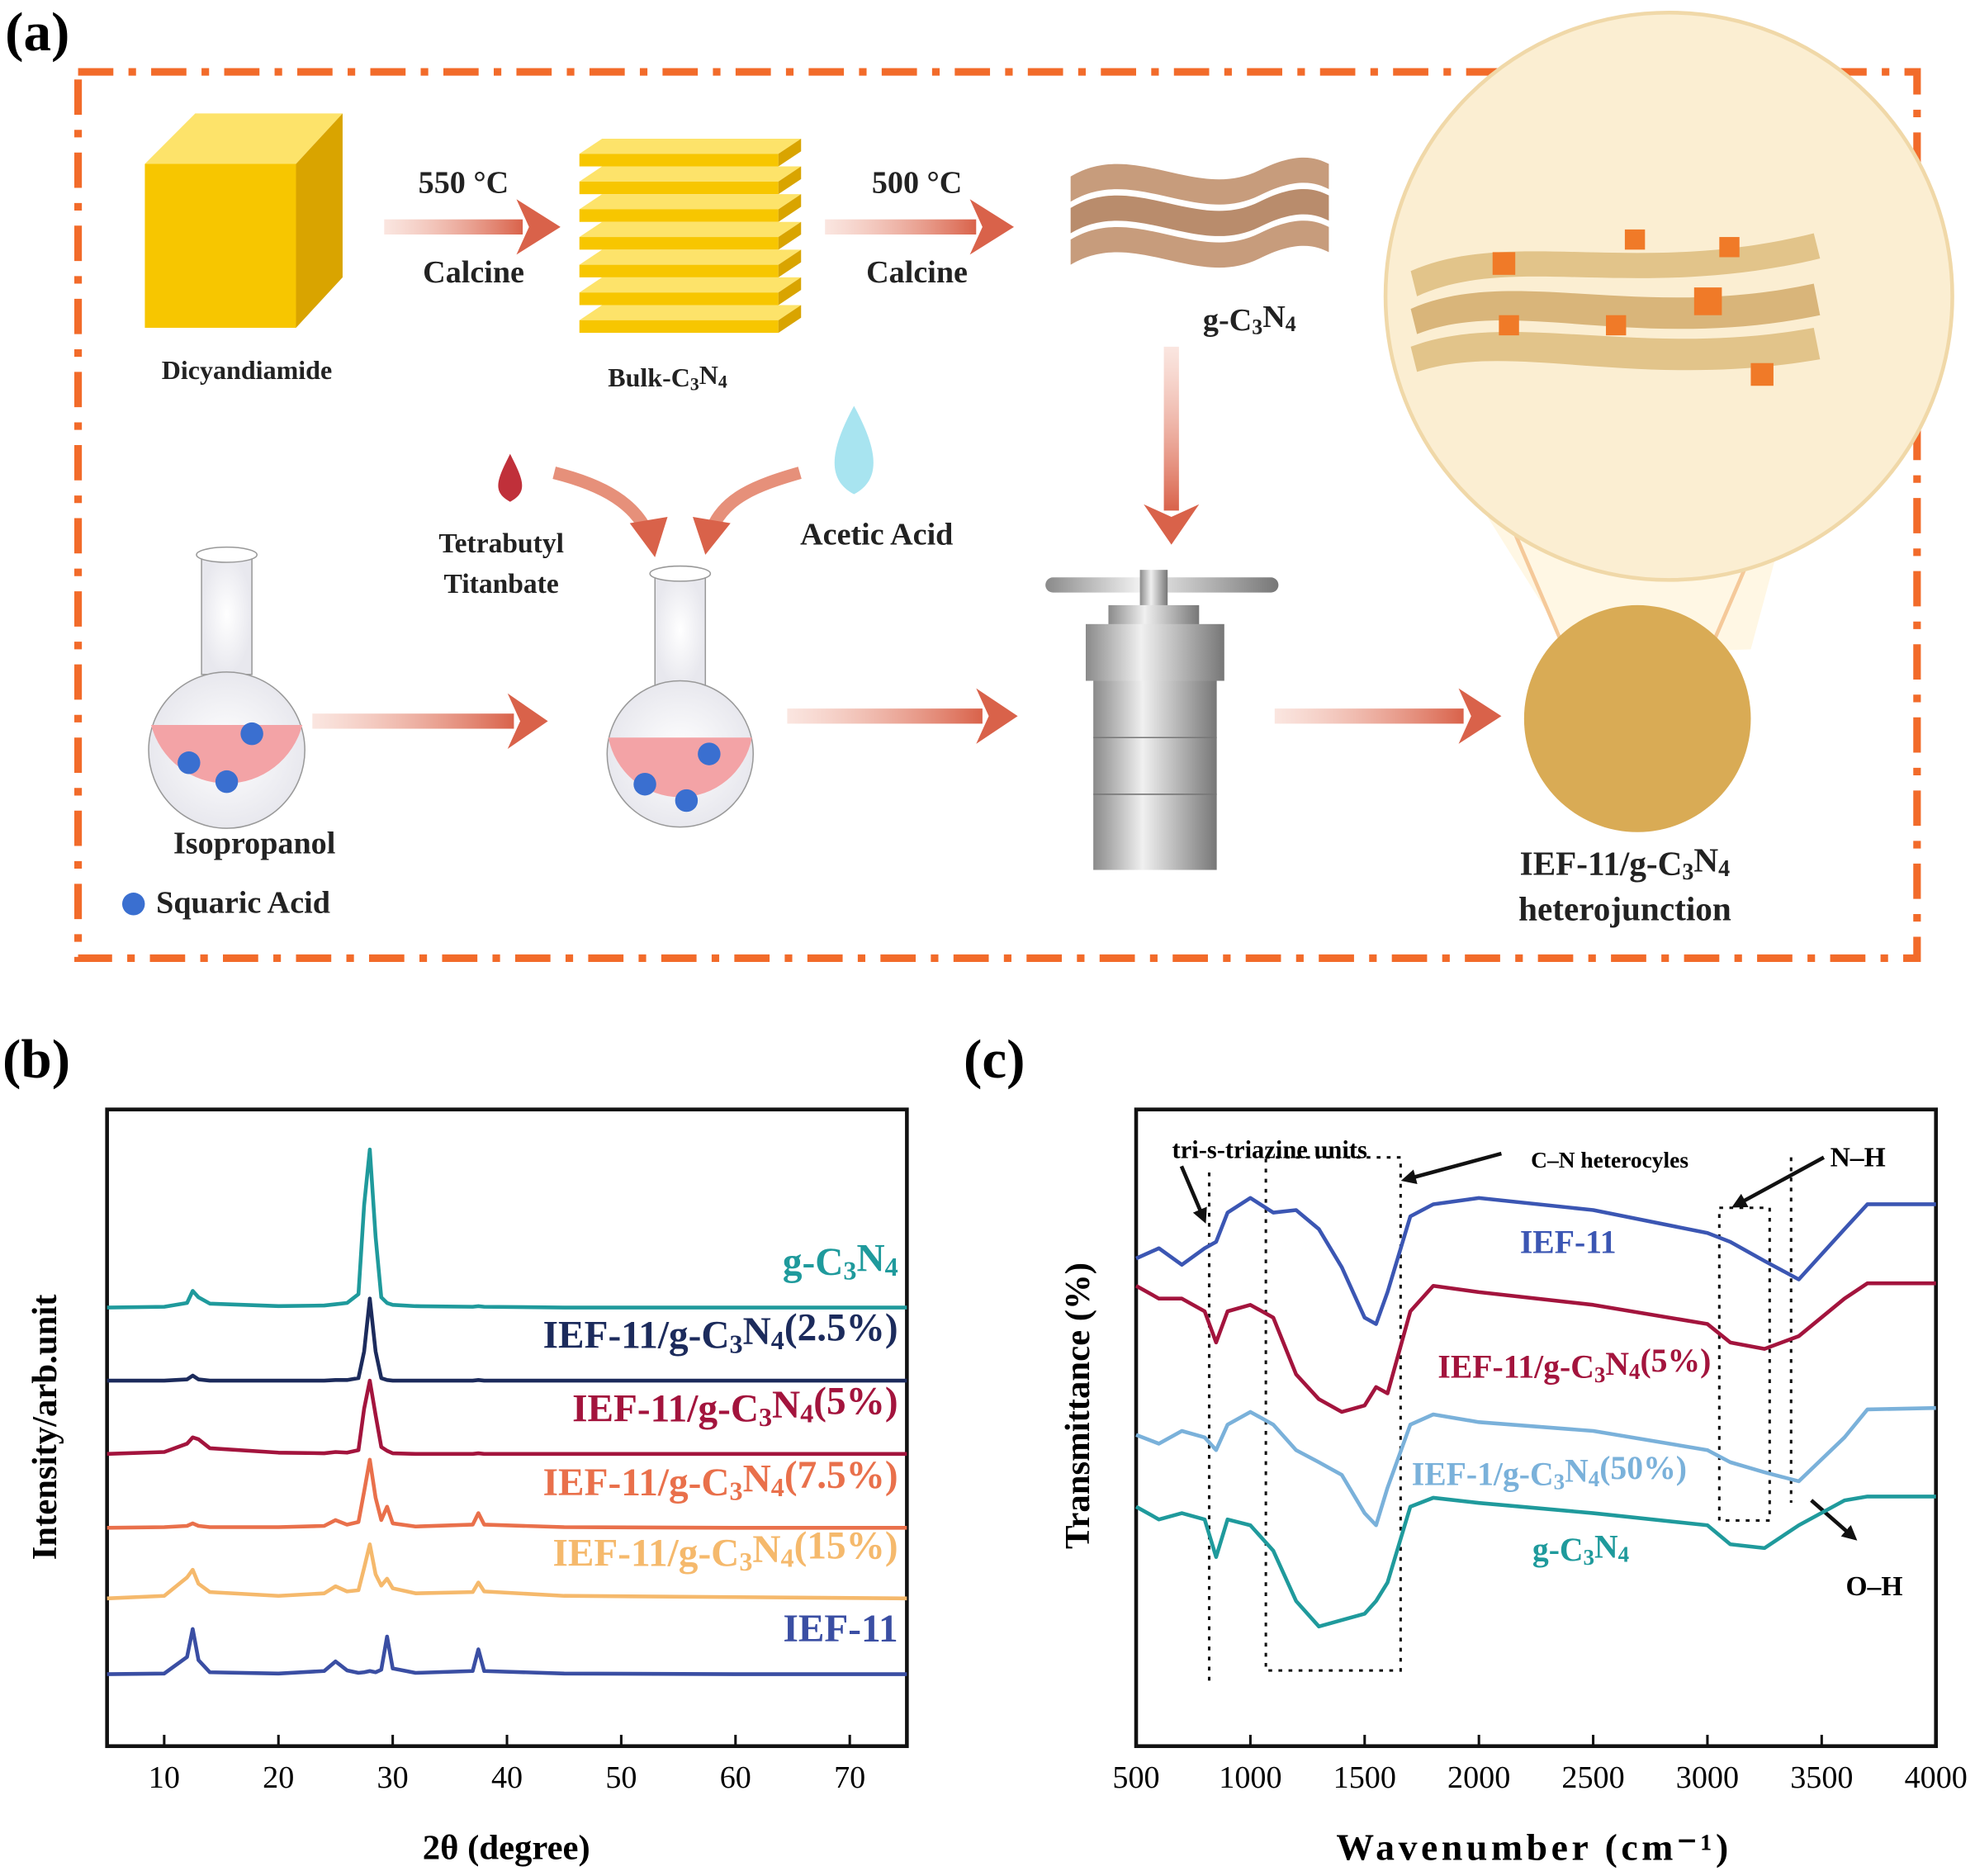 This screenshot has width=1975, height=1876. I want to click on drop-red, so click(510, 478).